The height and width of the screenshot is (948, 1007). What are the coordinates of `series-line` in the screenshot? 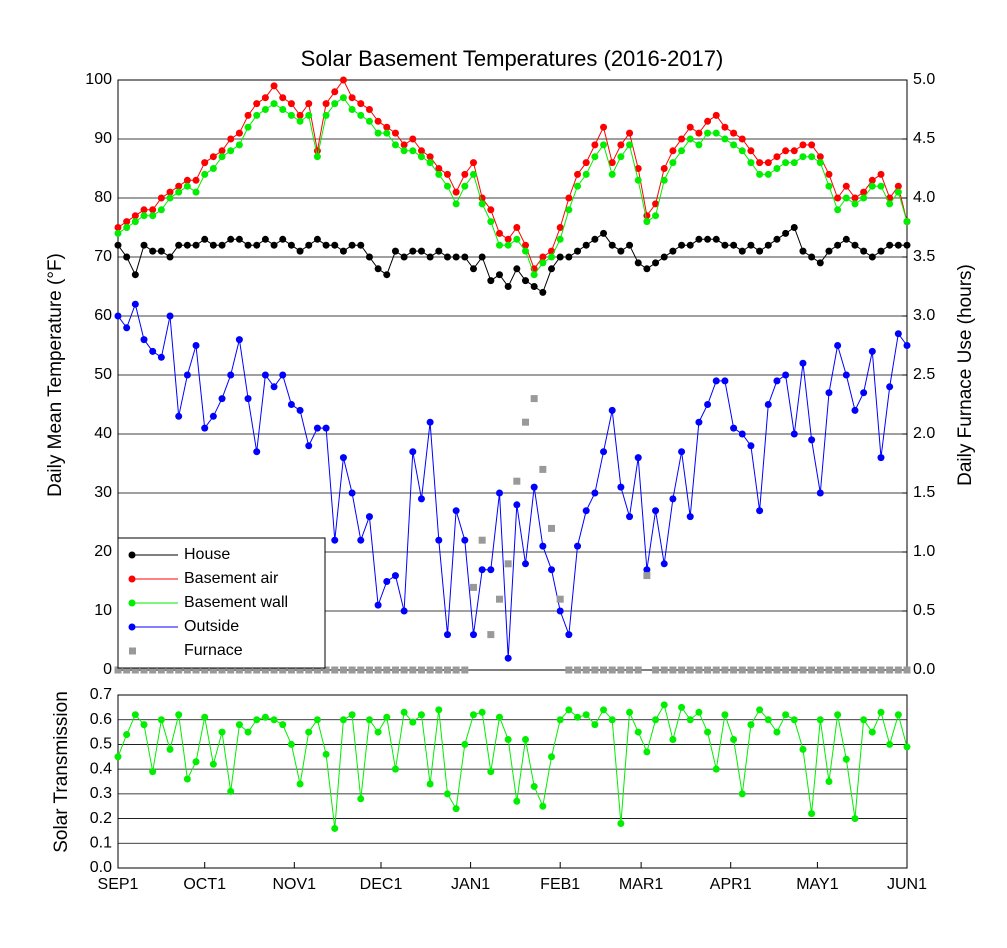 It's located at (512, 260).